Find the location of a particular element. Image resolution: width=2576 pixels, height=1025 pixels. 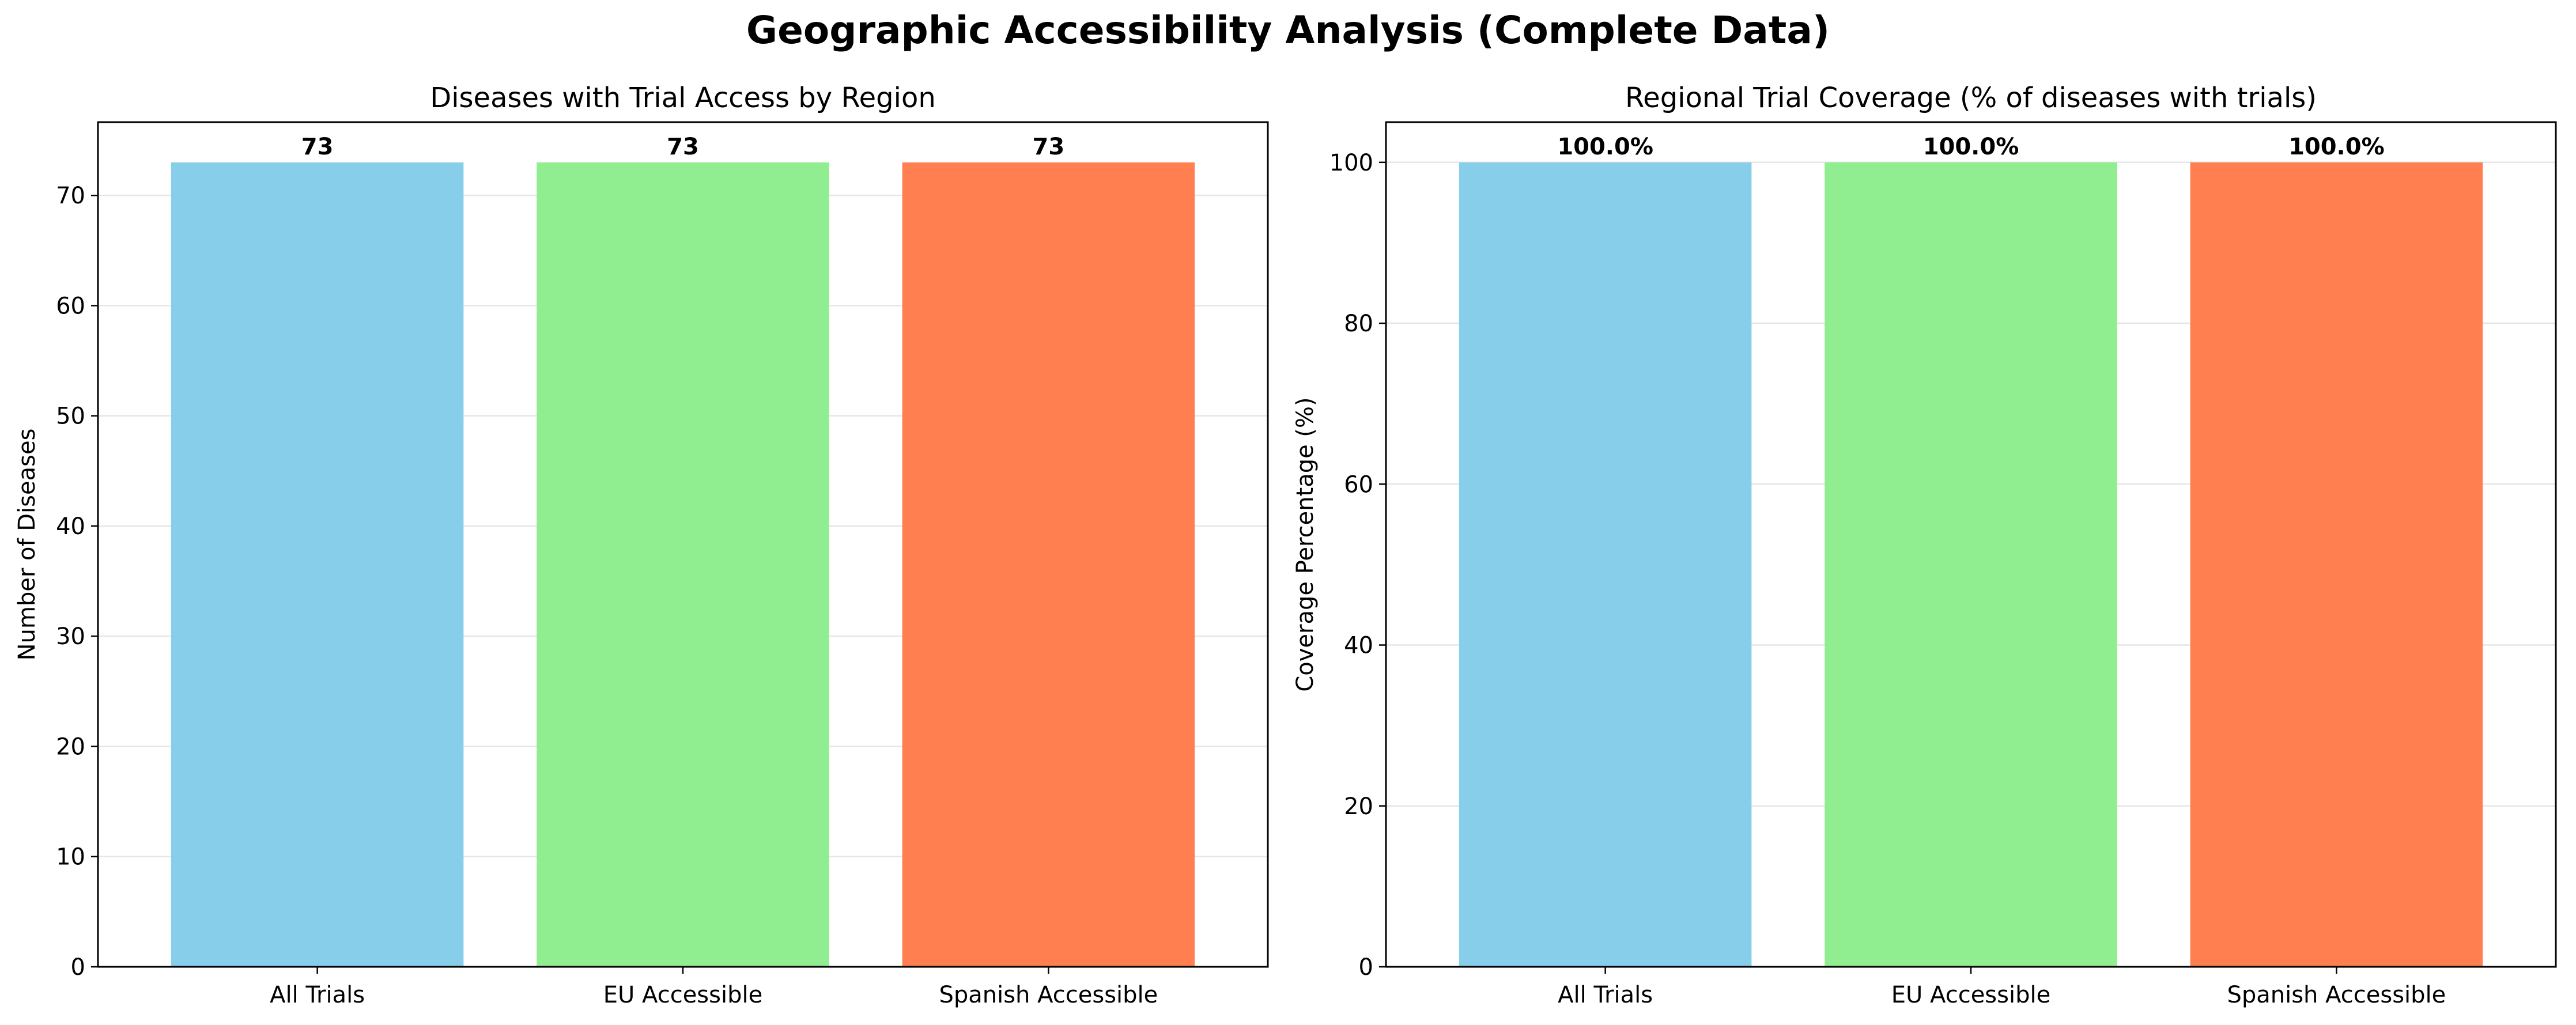

y-tick-label: 30 is located at coordinates (70, 636).